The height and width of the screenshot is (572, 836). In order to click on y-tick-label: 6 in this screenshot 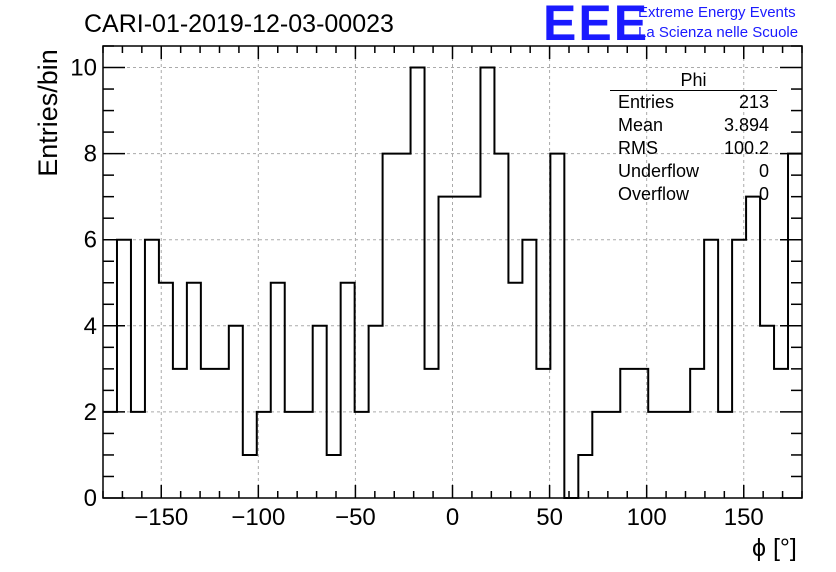, I will do `click(90, 240)`.